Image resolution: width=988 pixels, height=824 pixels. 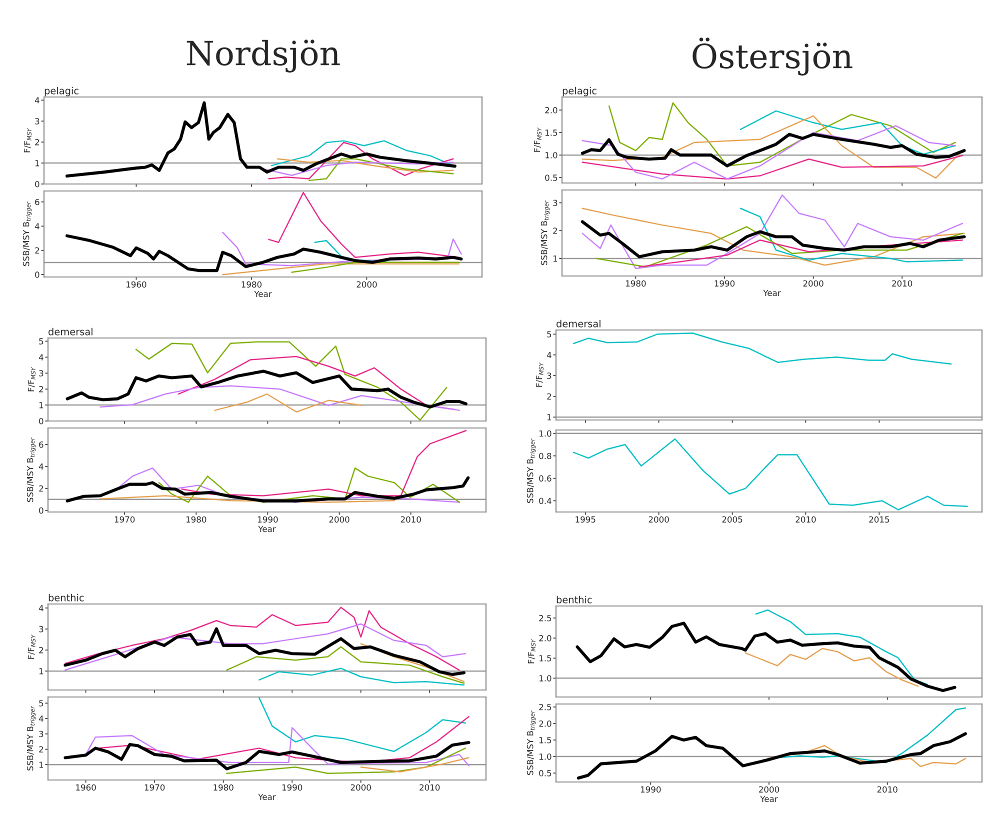 I want to click on x-tick-label: 1995, so click(x=586, y=519).